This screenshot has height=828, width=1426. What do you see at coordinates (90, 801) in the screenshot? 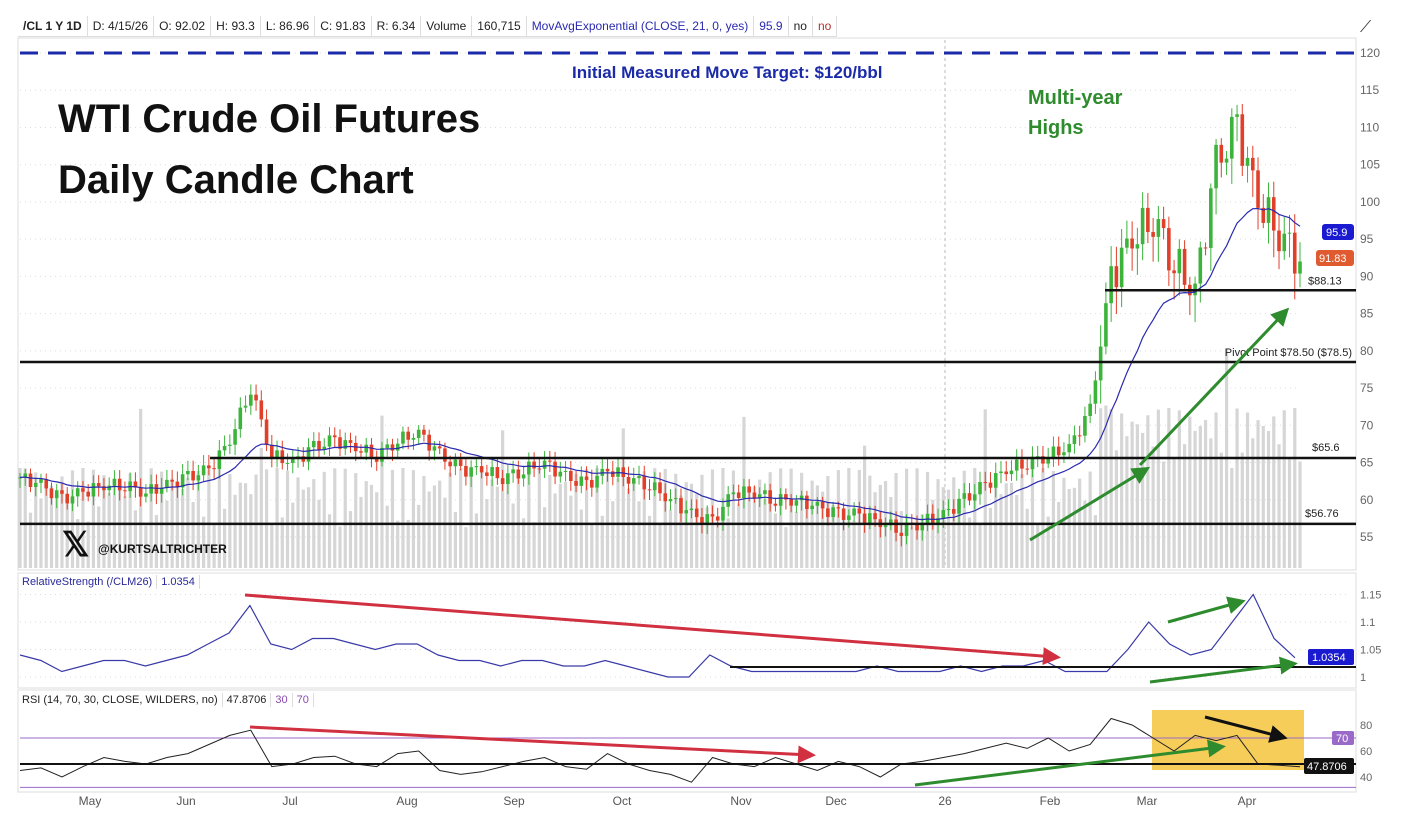
I see `x-tick-label: May` at bounding box center [90, 801].